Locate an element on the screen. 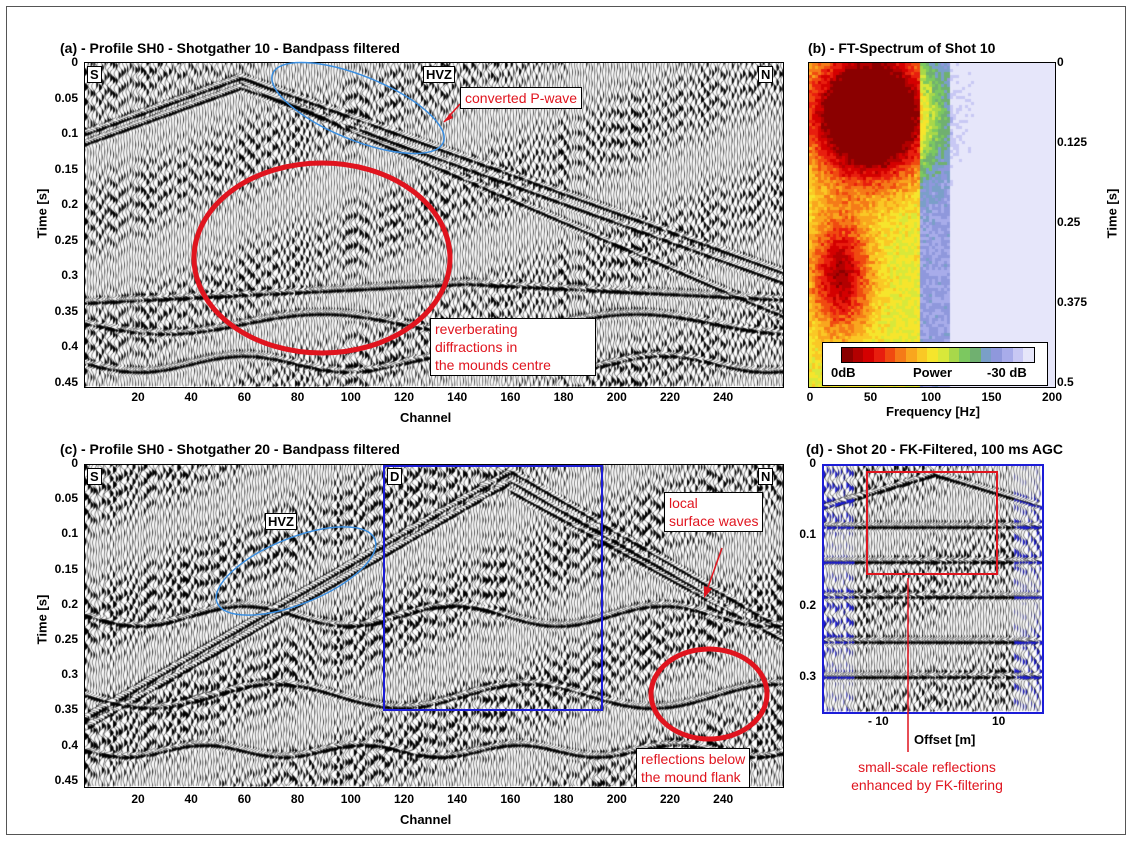 Image resolution: width=1132 pixels, height=841 pixels. panel_a.x_ticks-tick-9: 200 is located at coordinates (616, 397).